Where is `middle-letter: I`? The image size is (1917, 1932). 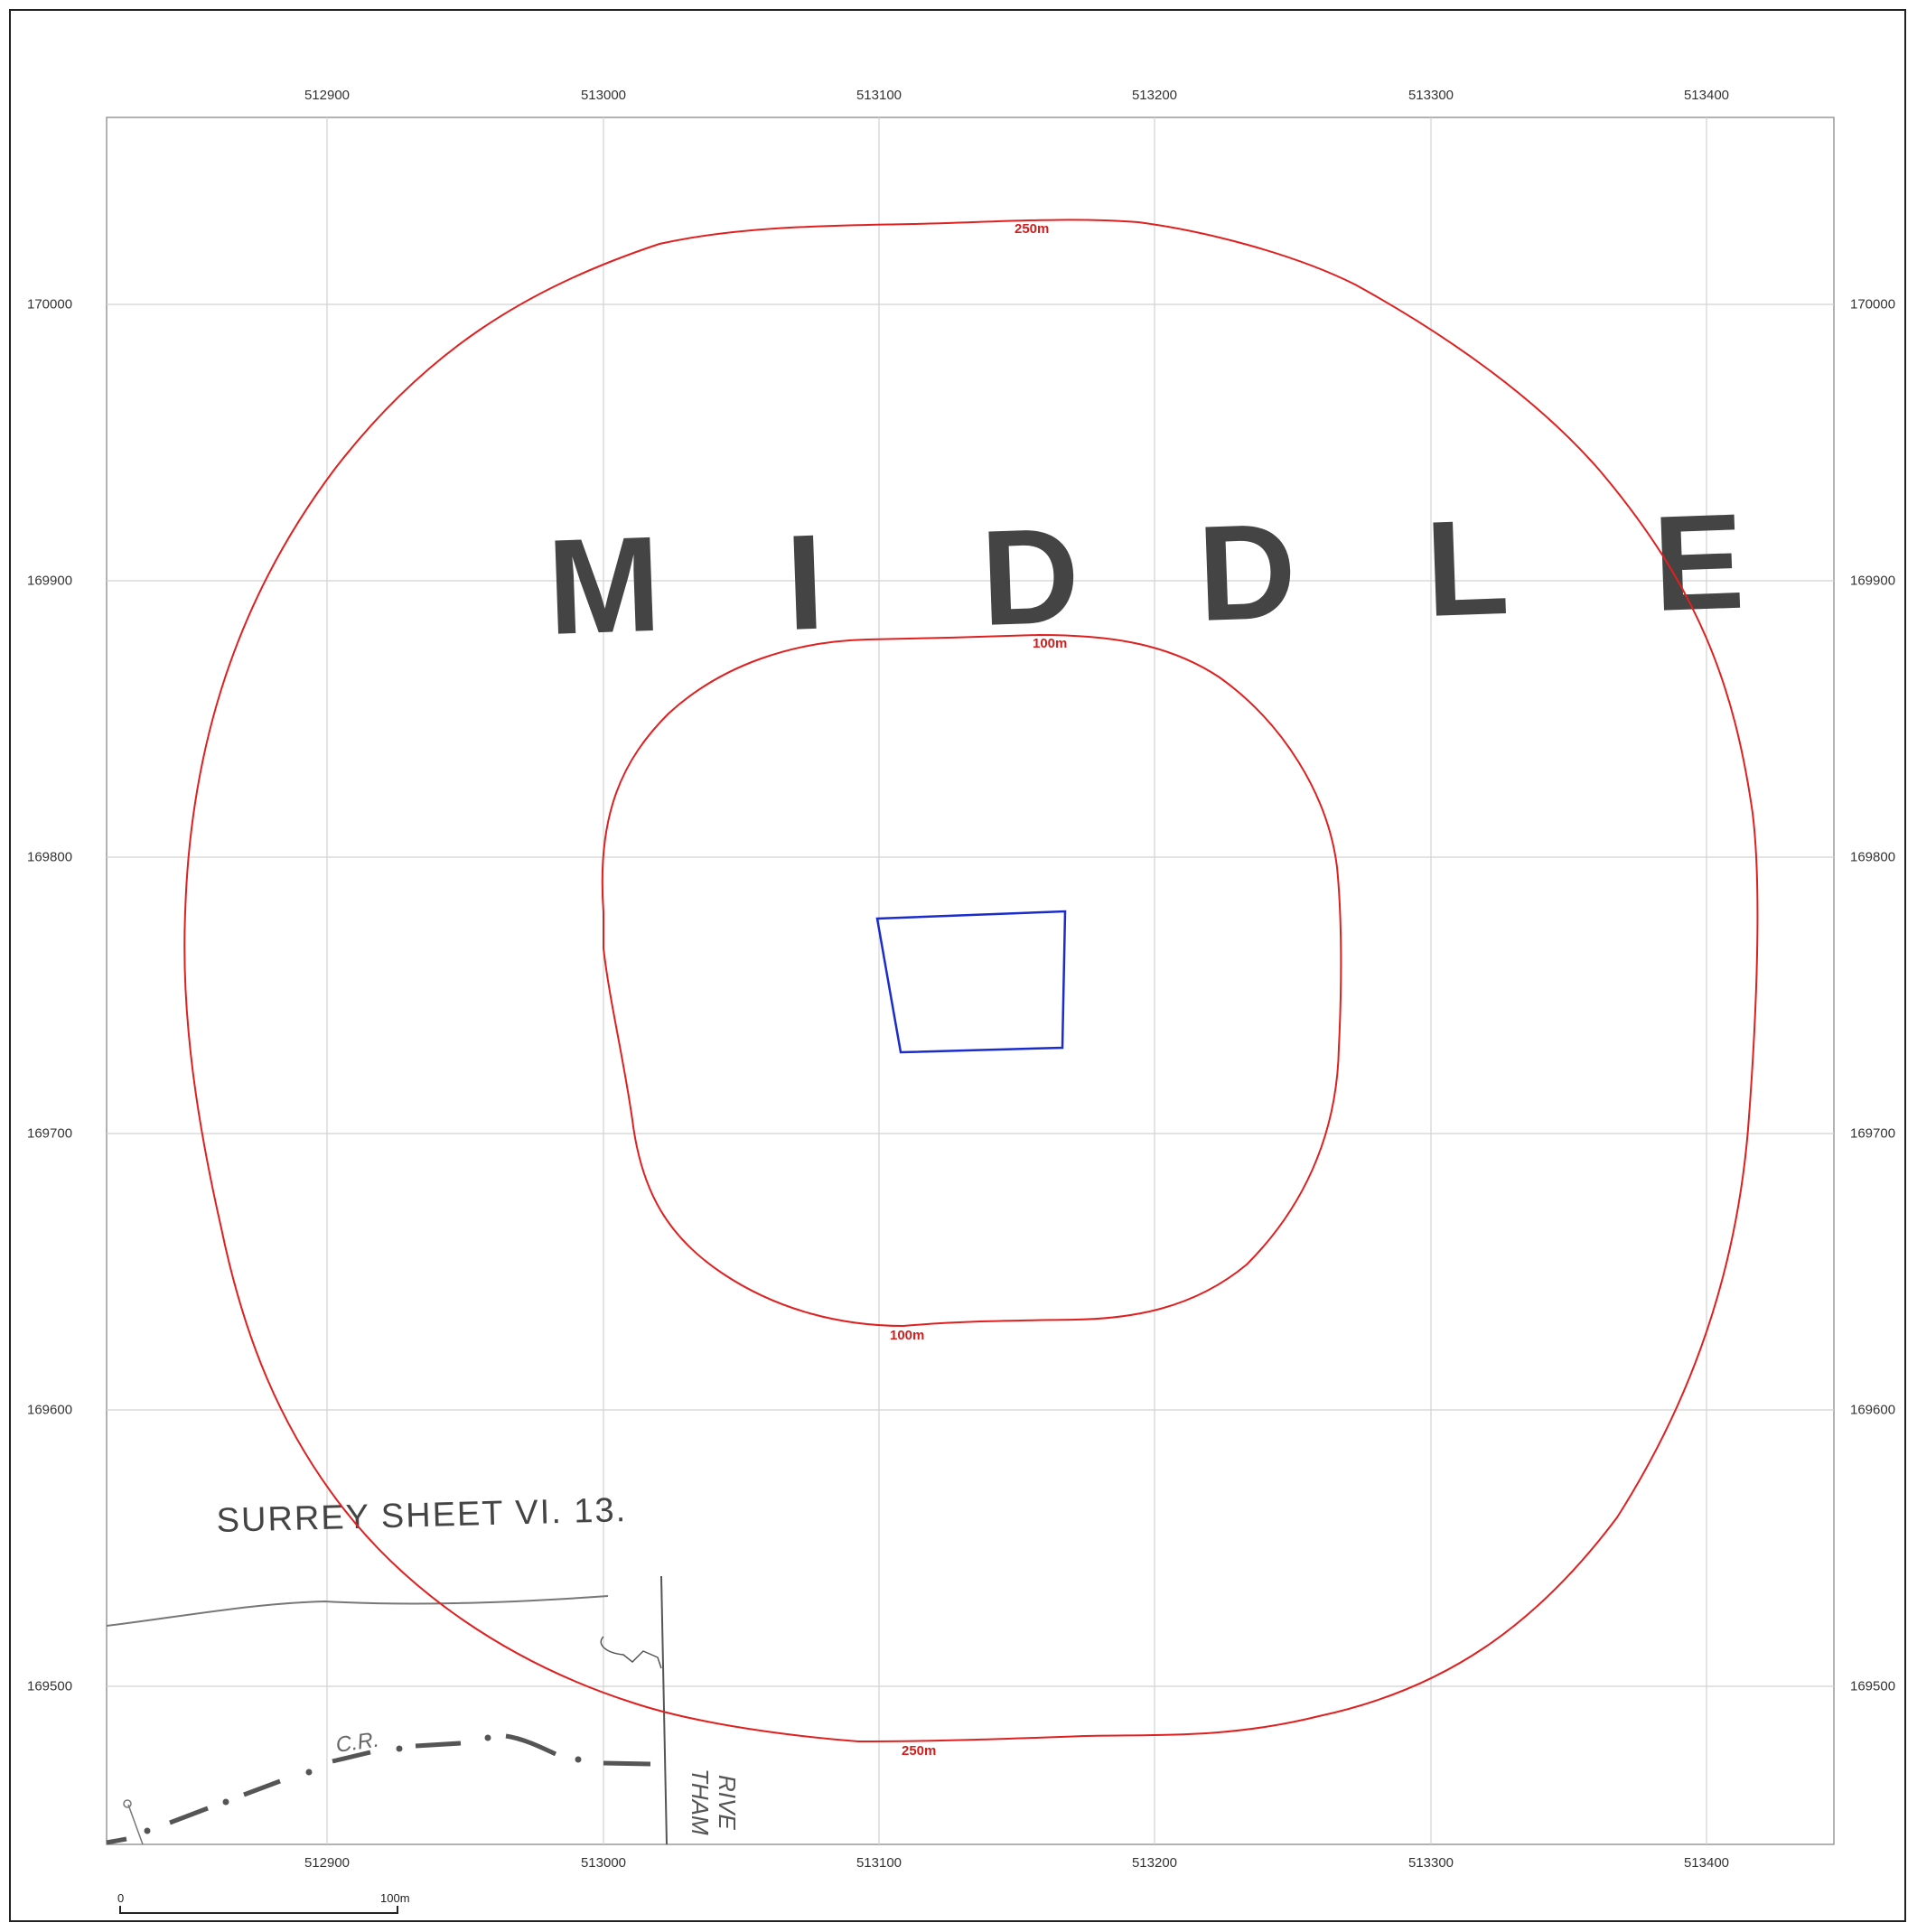 middle-letter: I is located at coordinates (805, 582).